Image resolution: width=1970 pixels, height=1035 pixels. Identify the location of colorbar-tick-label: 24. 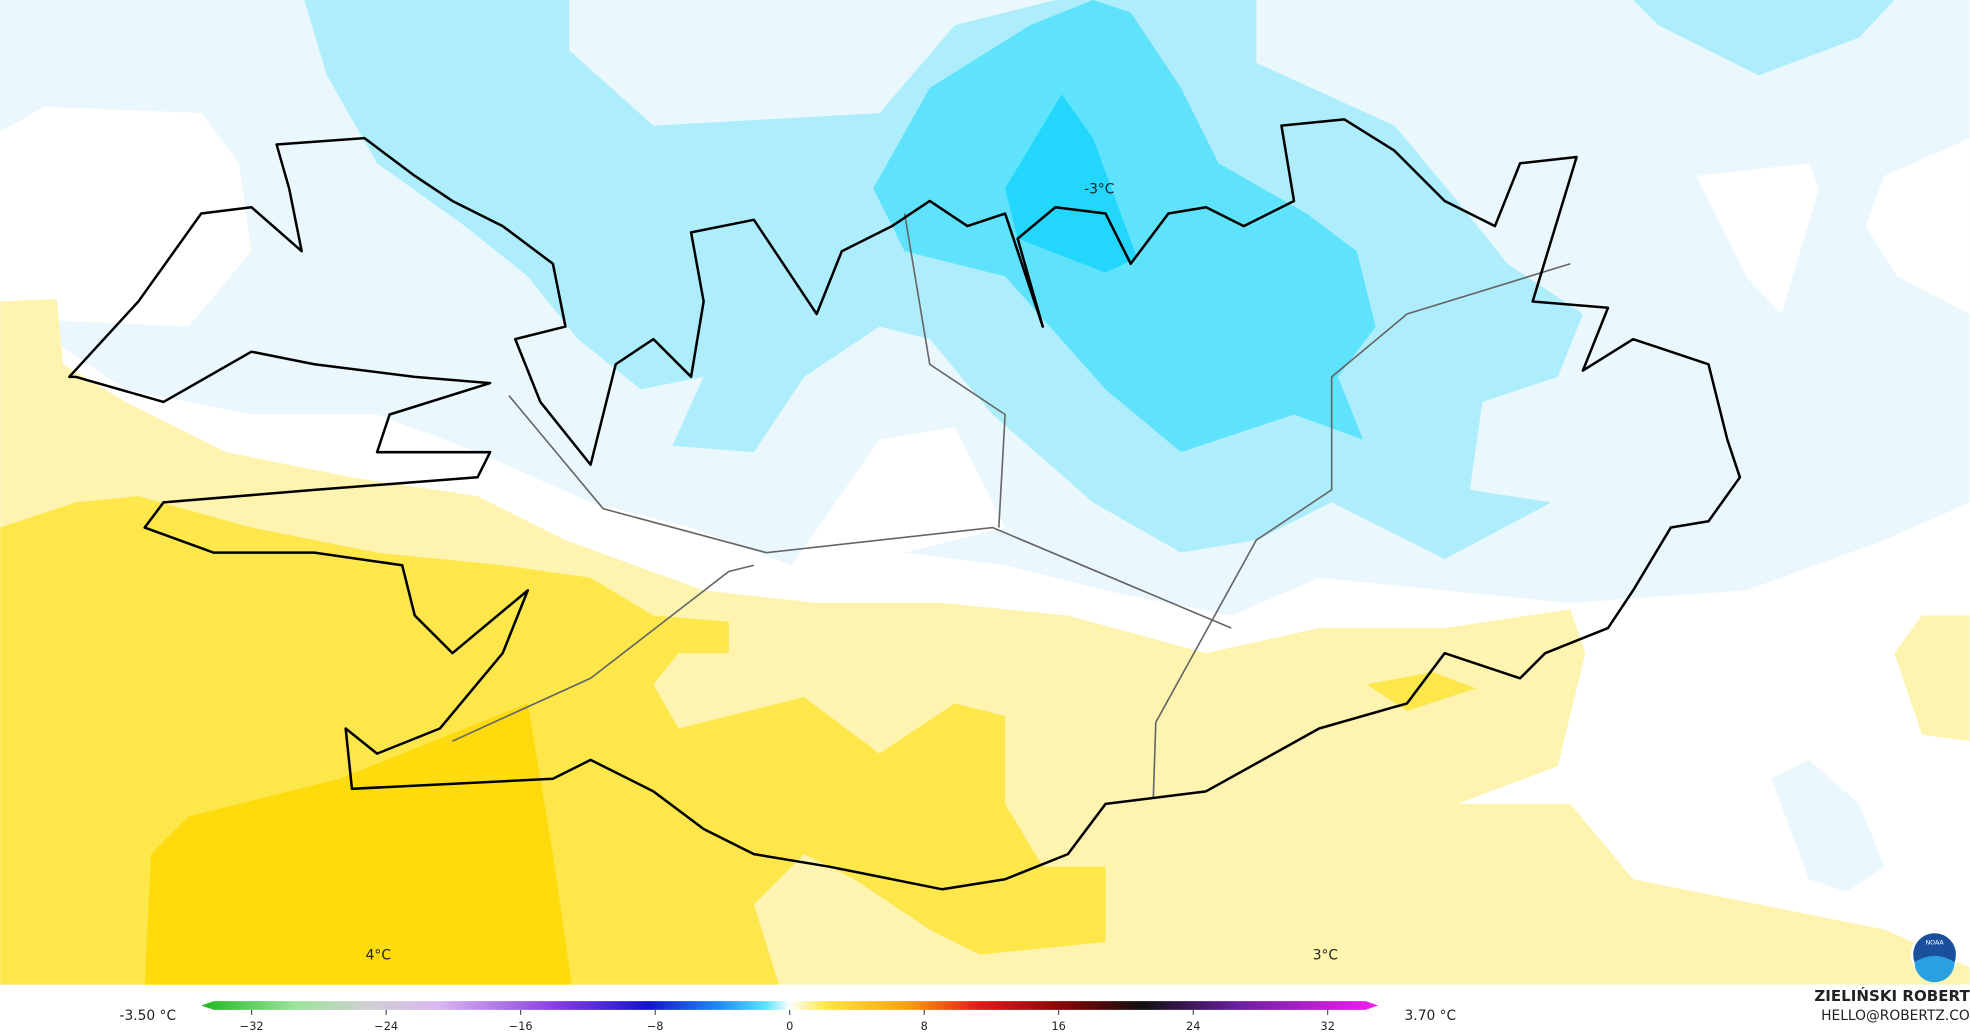
(1193, 1026).